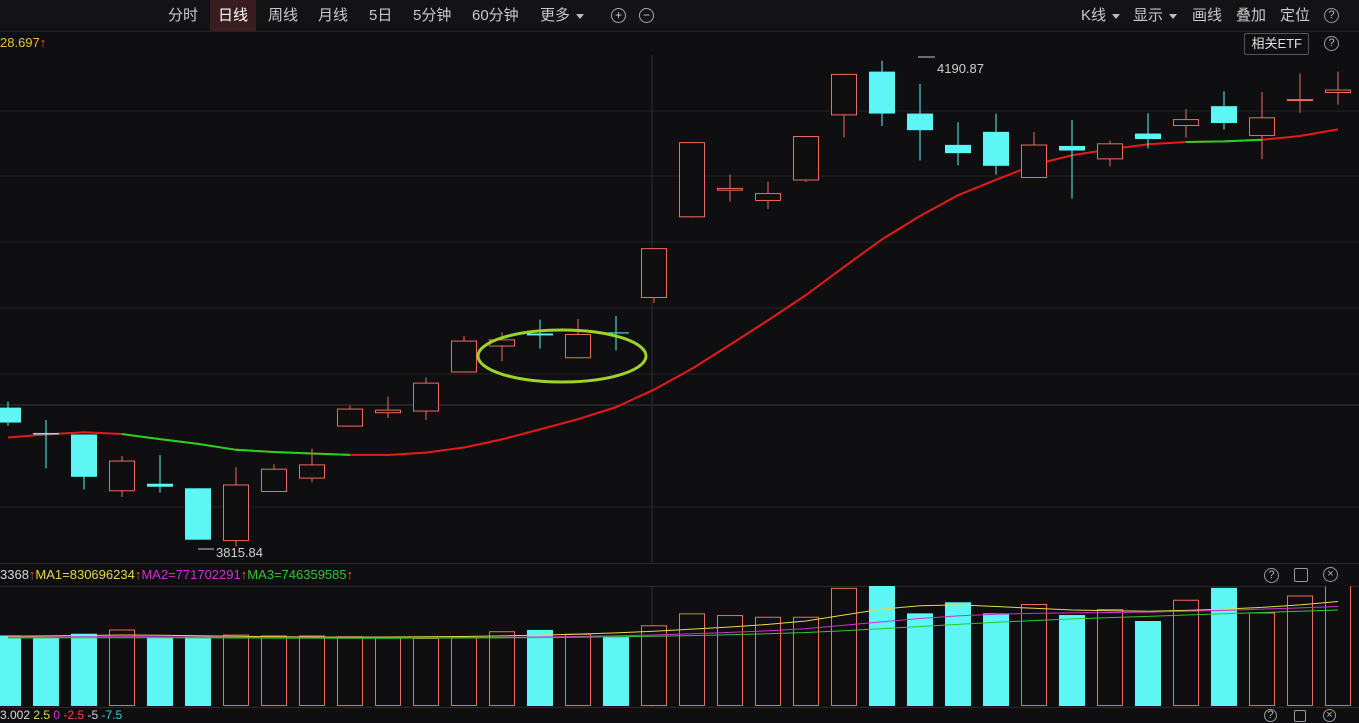 This screenshot has height=723, width=1359. What do you see at coordinates (112, 715) in the screenshot?
I see `indicator-level-5: -7.5` at bounding box center [112, 715].